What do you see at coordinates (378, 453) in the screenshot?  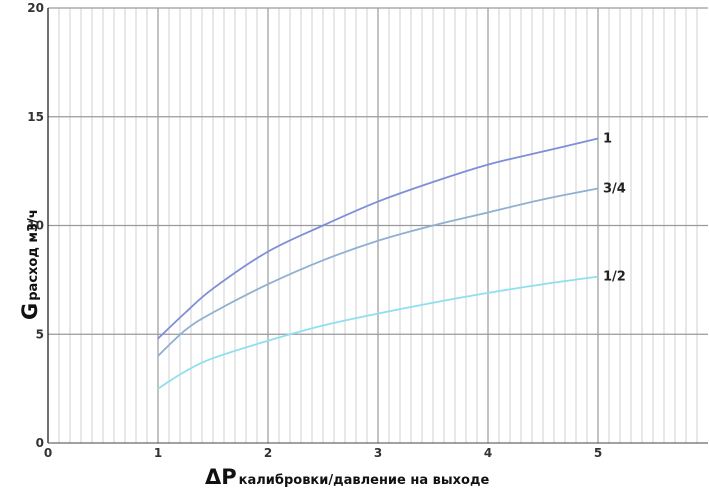 I see `x-tick-label: 3` at bounding box center [378, 453].